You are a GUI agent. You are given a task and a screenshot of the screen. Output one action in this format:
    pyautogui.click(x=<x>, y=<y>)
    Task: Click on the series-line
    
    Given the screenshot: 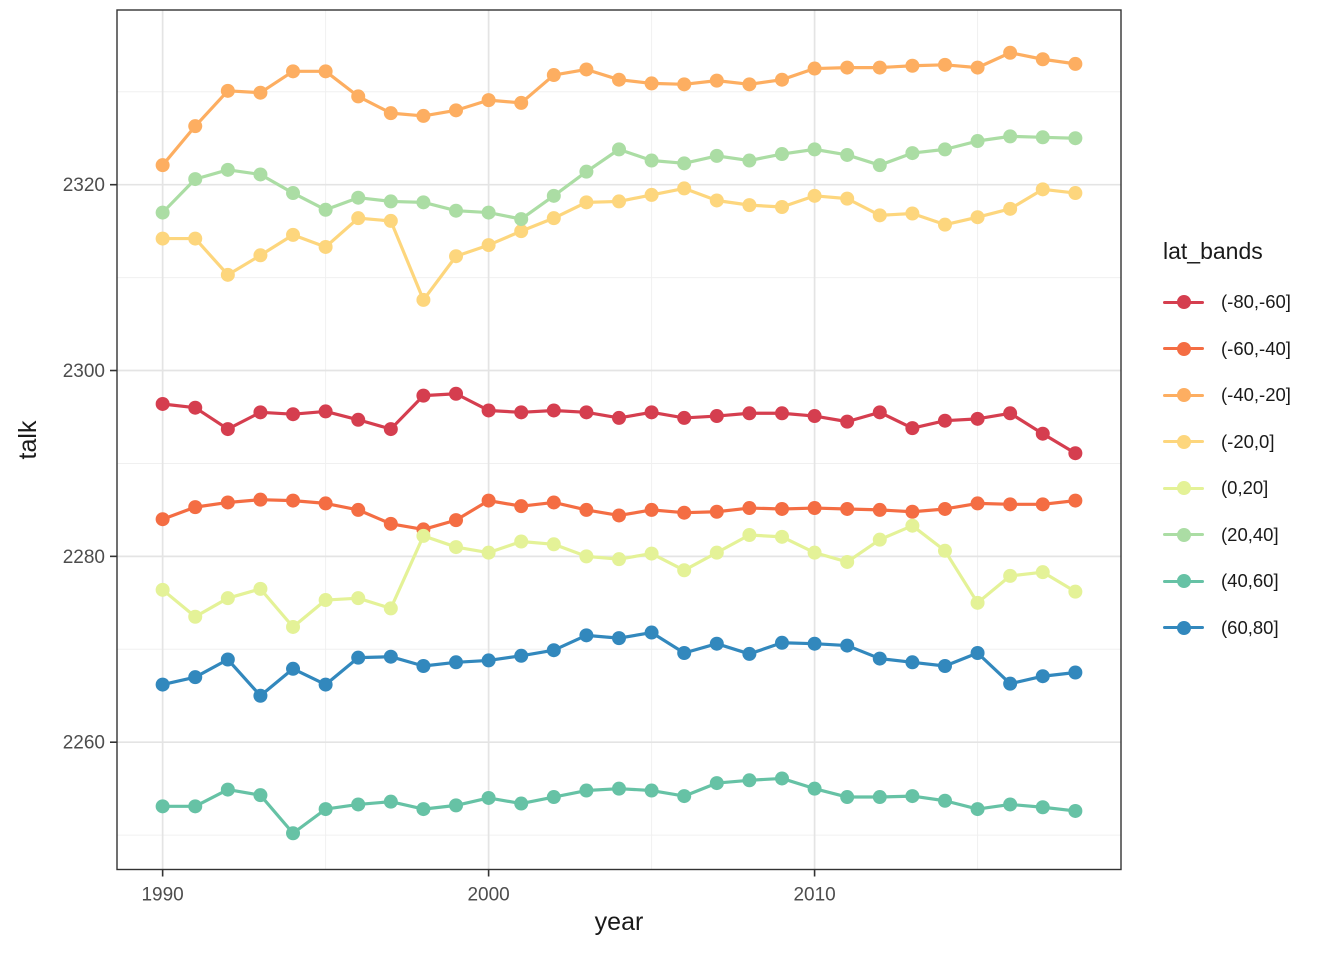 What is the action you would take?
    pyautogui.click(x=619, y=576)
    